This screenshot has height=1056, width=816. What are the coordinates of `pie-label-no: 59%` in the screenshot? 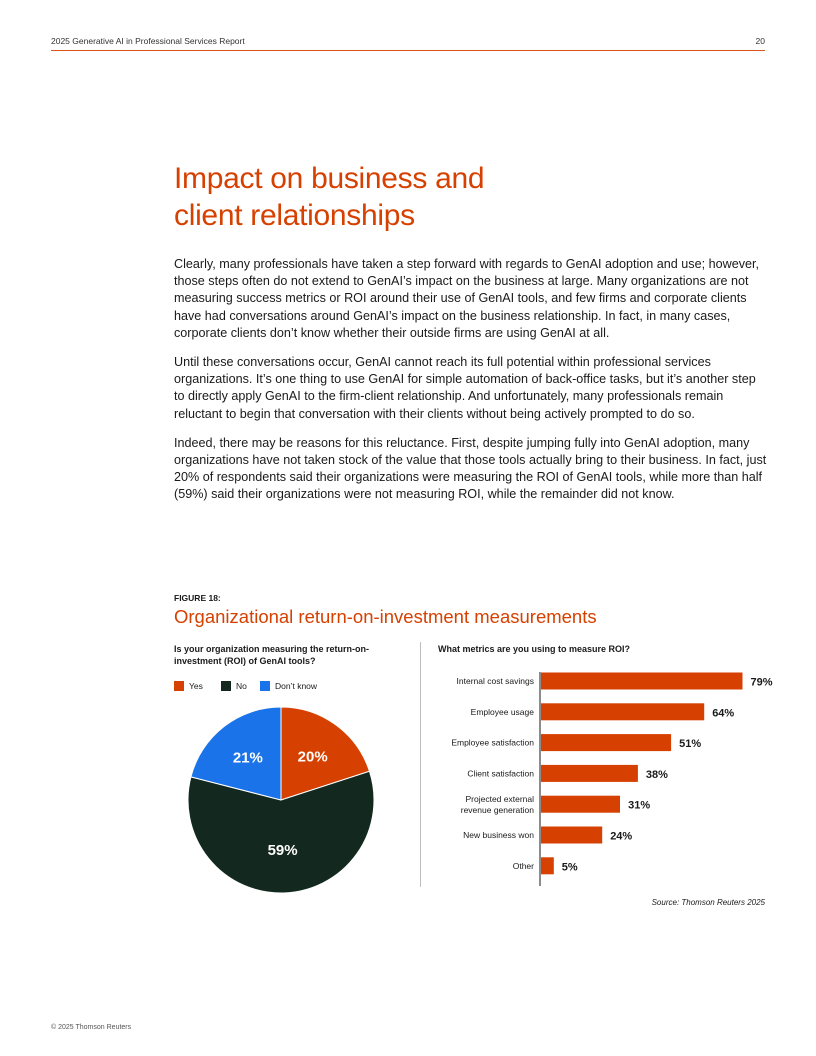 It's located at (283, 850).